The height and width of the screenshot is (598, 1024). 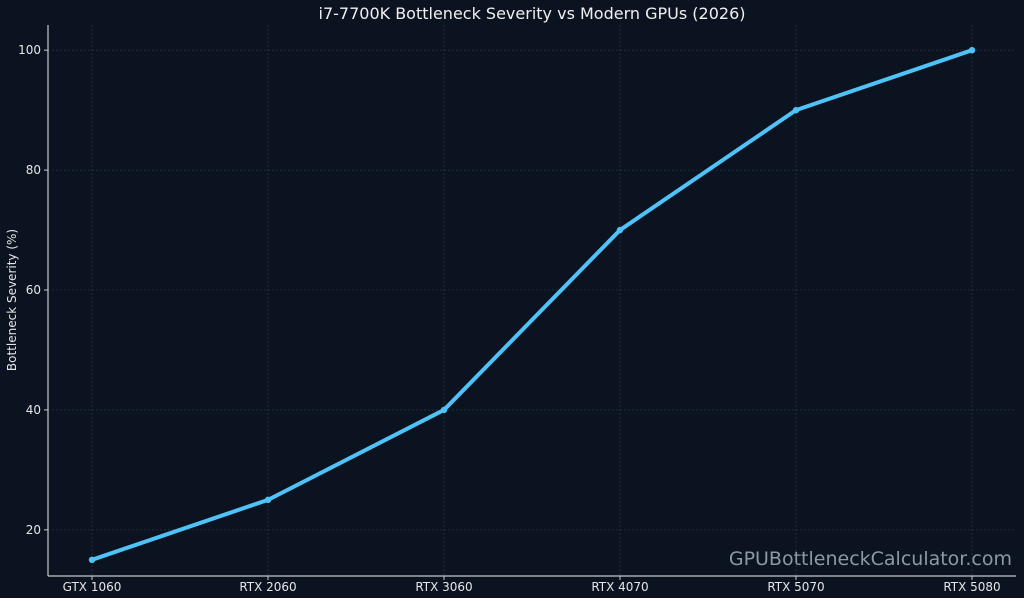 What do you see at coordinates (33, 530) in the screenshot?
I see `y-tick-label: 20` at bounding box center [33, 530].